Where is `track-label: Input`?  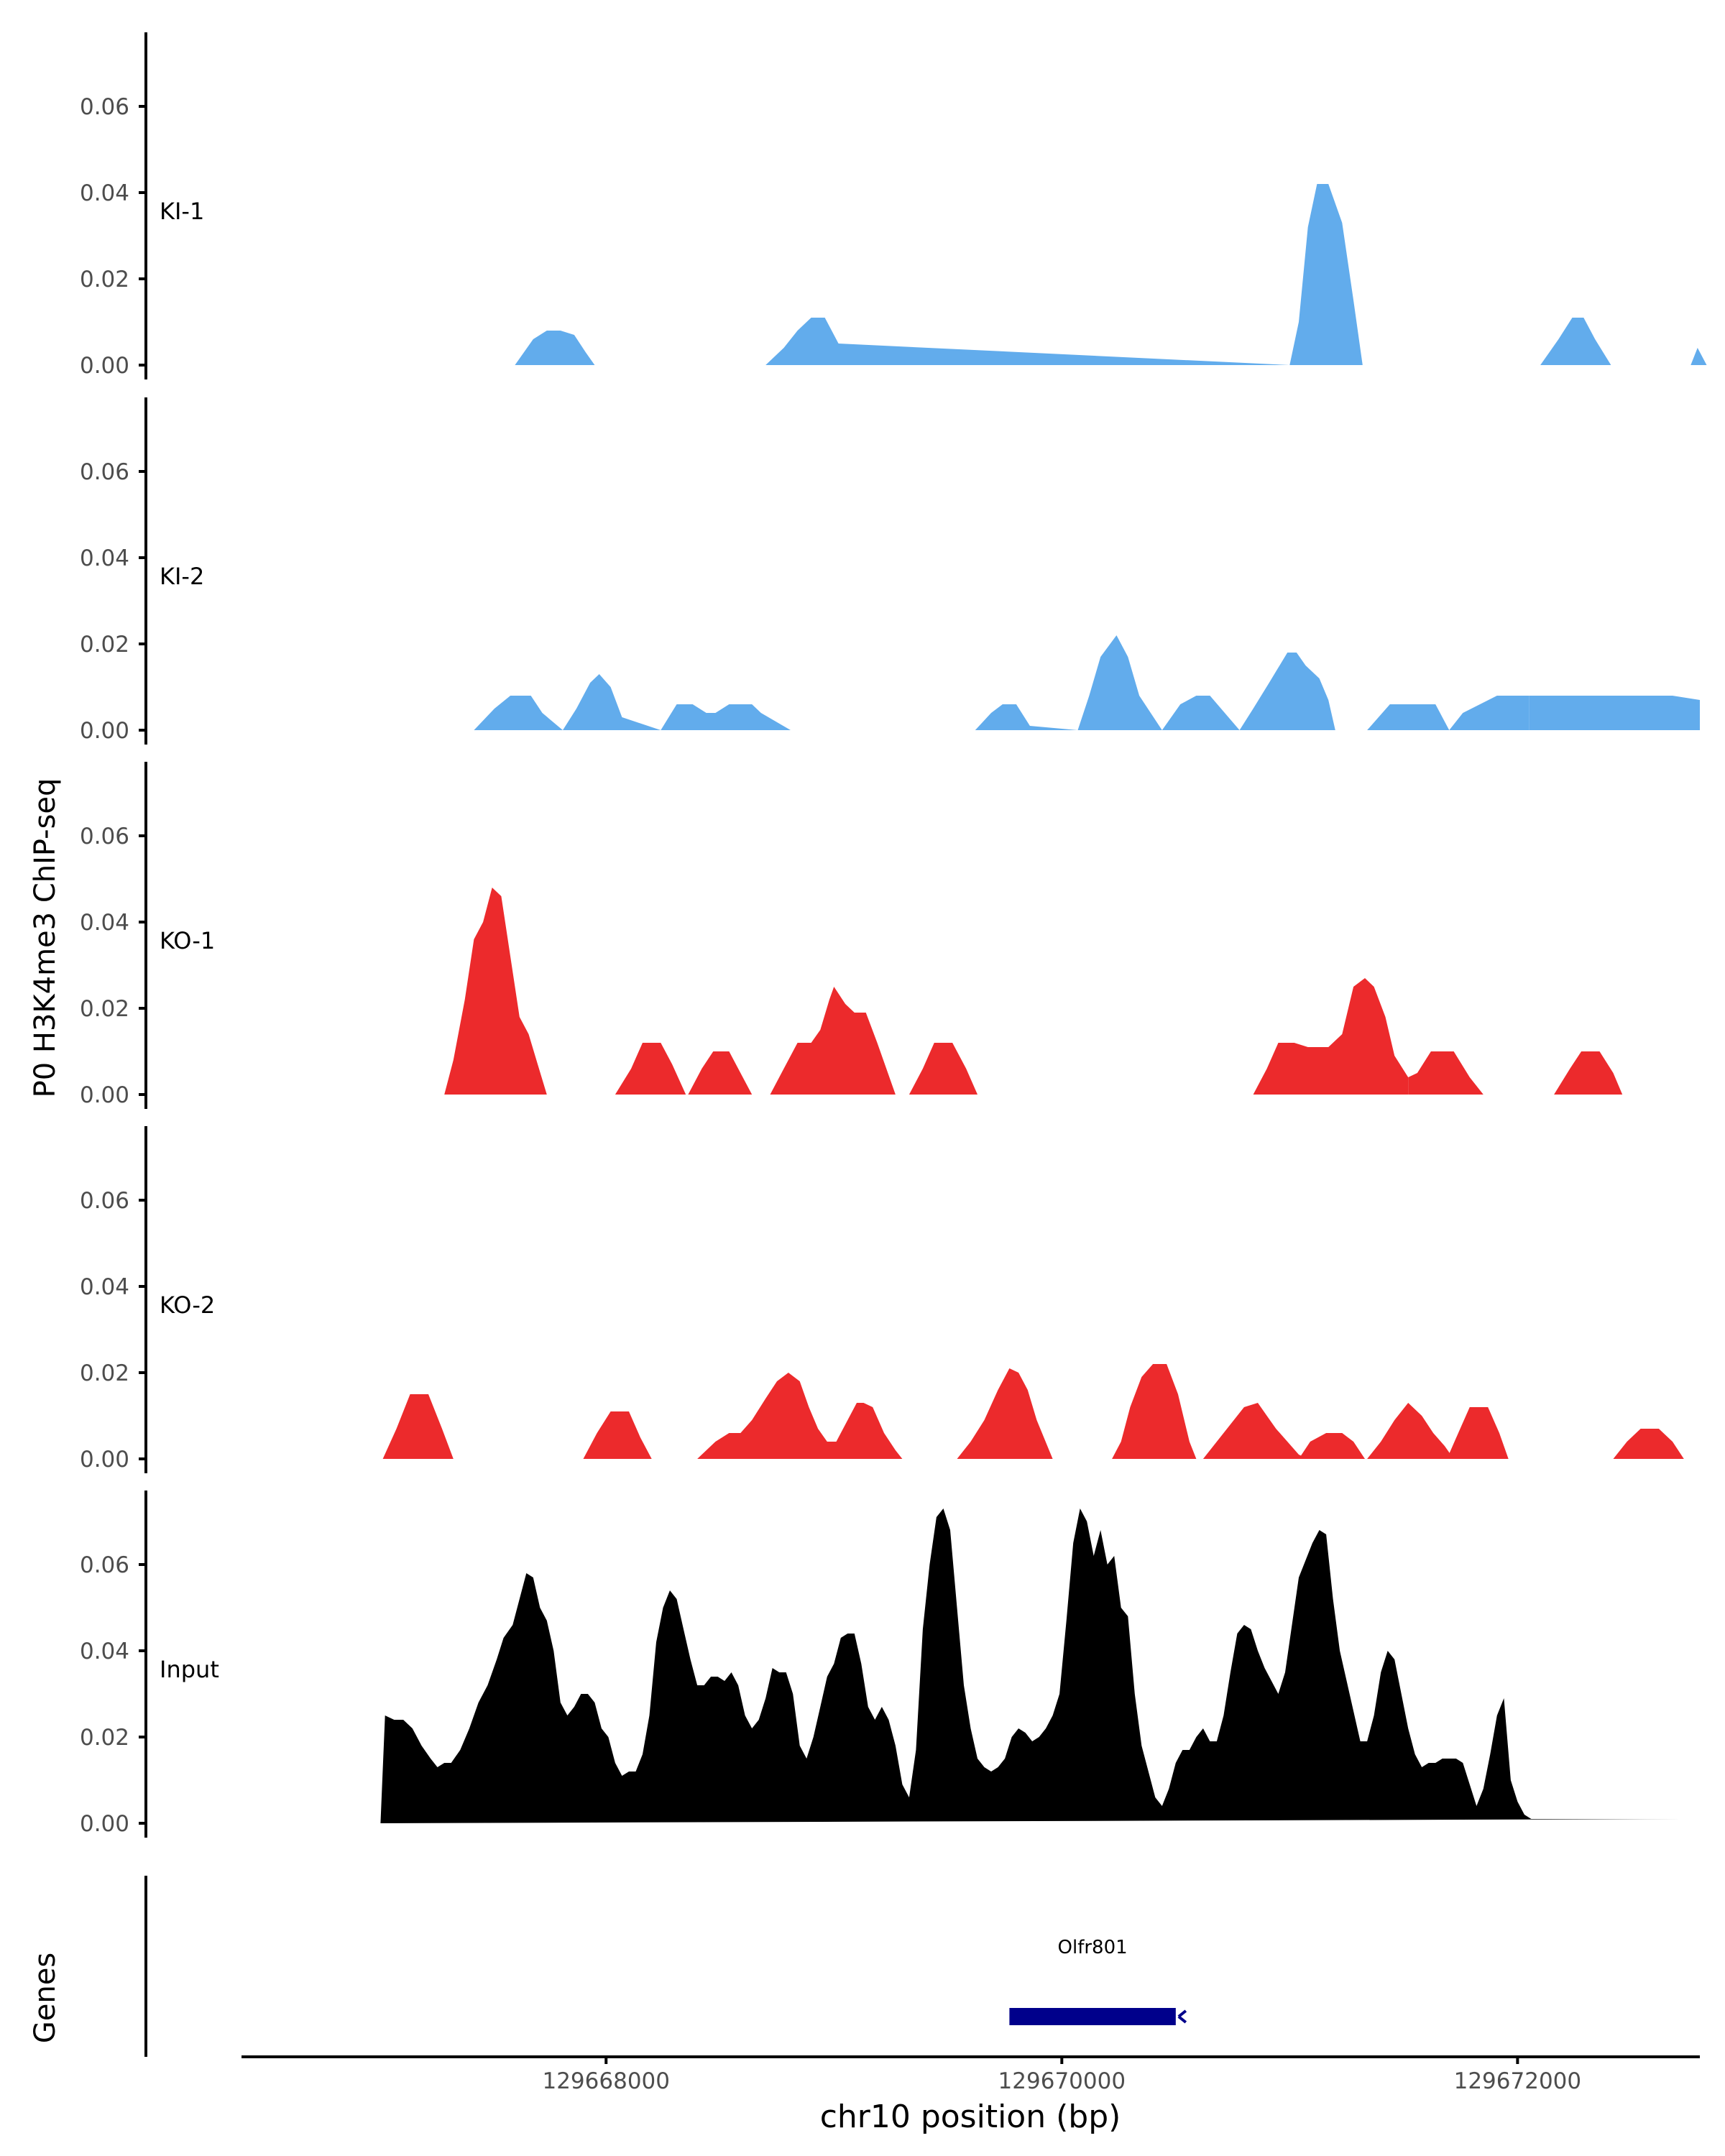 track-label: Input is located at coordinates (189, 1670).